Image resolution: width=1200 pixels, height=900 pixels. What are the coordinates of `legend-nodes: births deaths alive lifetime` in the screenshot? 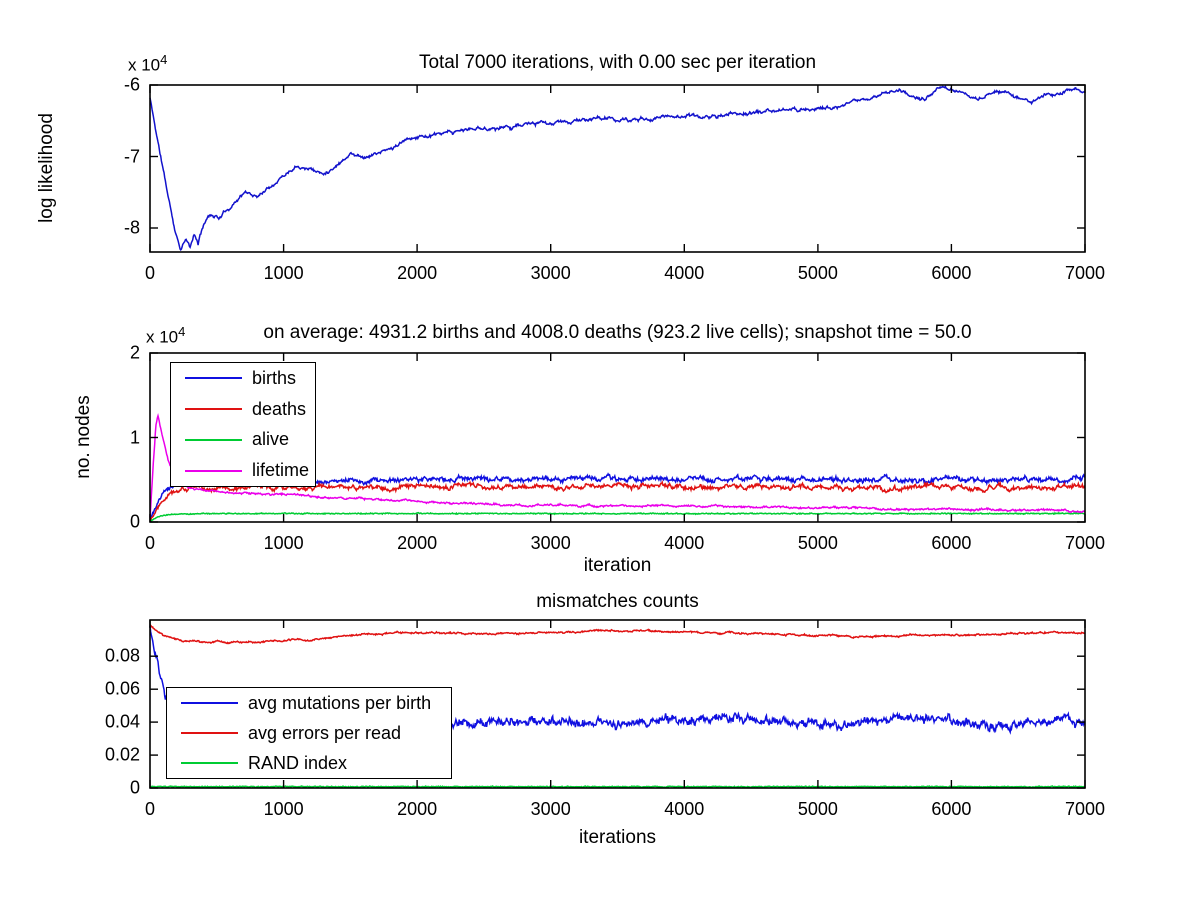 It's located at (243, 424).